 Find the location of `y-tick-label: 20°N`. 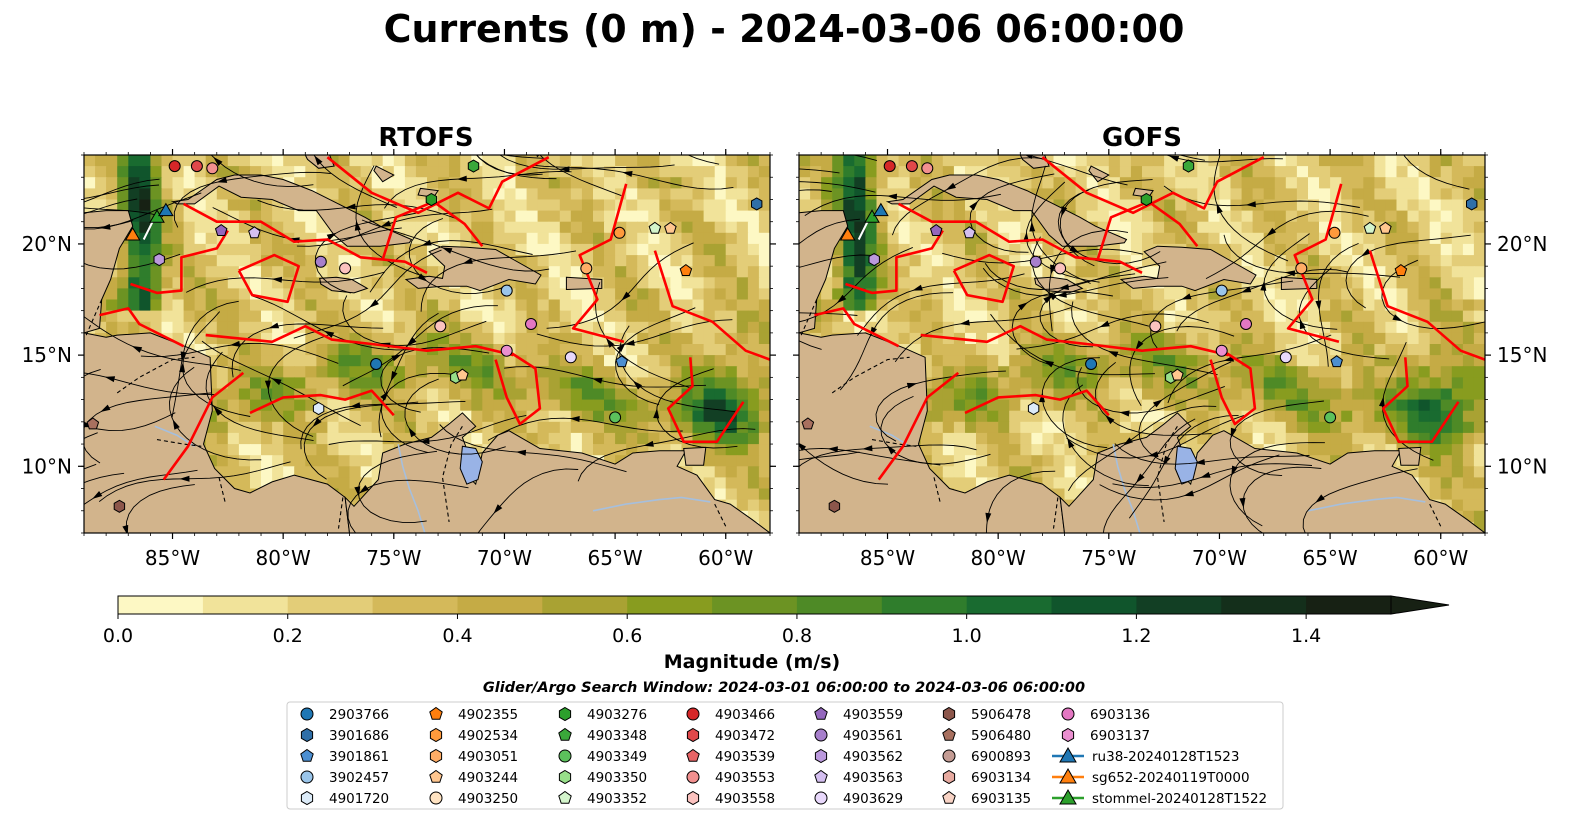

y-tick-label: 20°N is located at coordinates (1522, 244).